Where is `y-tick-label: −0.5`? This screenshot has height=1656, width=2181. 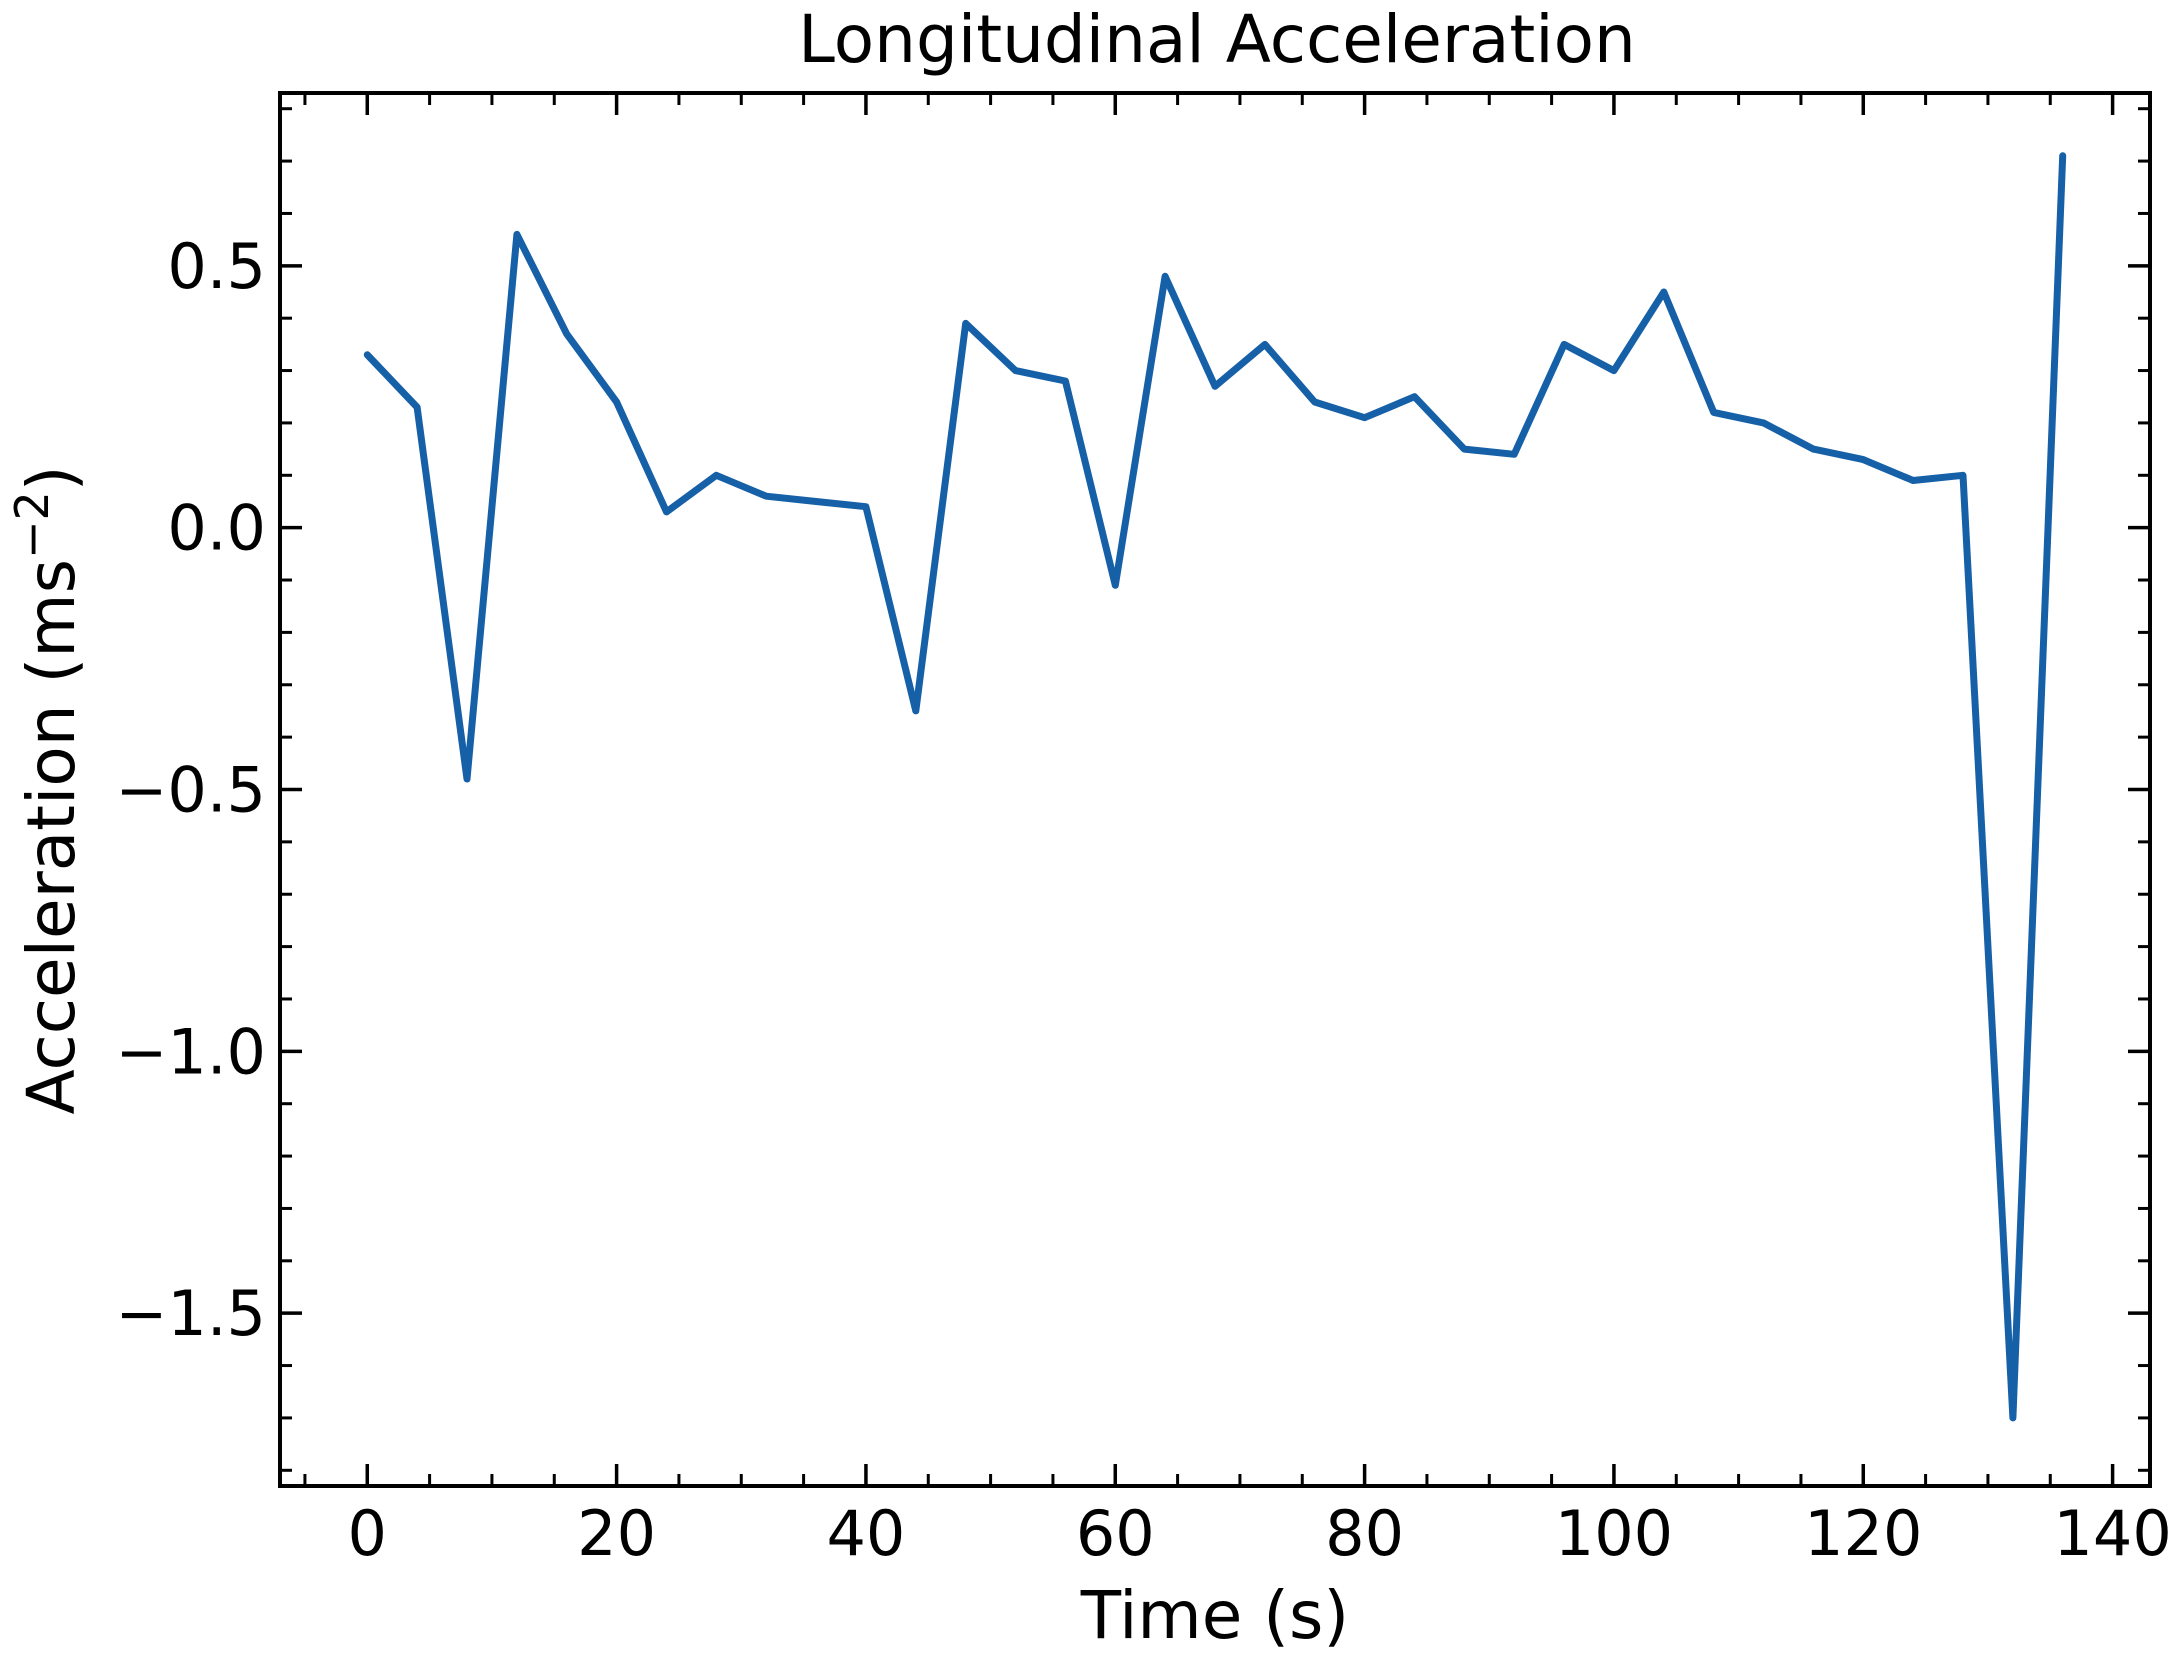
y-tick-label: −0.5 is located at coordinates (190, 790).